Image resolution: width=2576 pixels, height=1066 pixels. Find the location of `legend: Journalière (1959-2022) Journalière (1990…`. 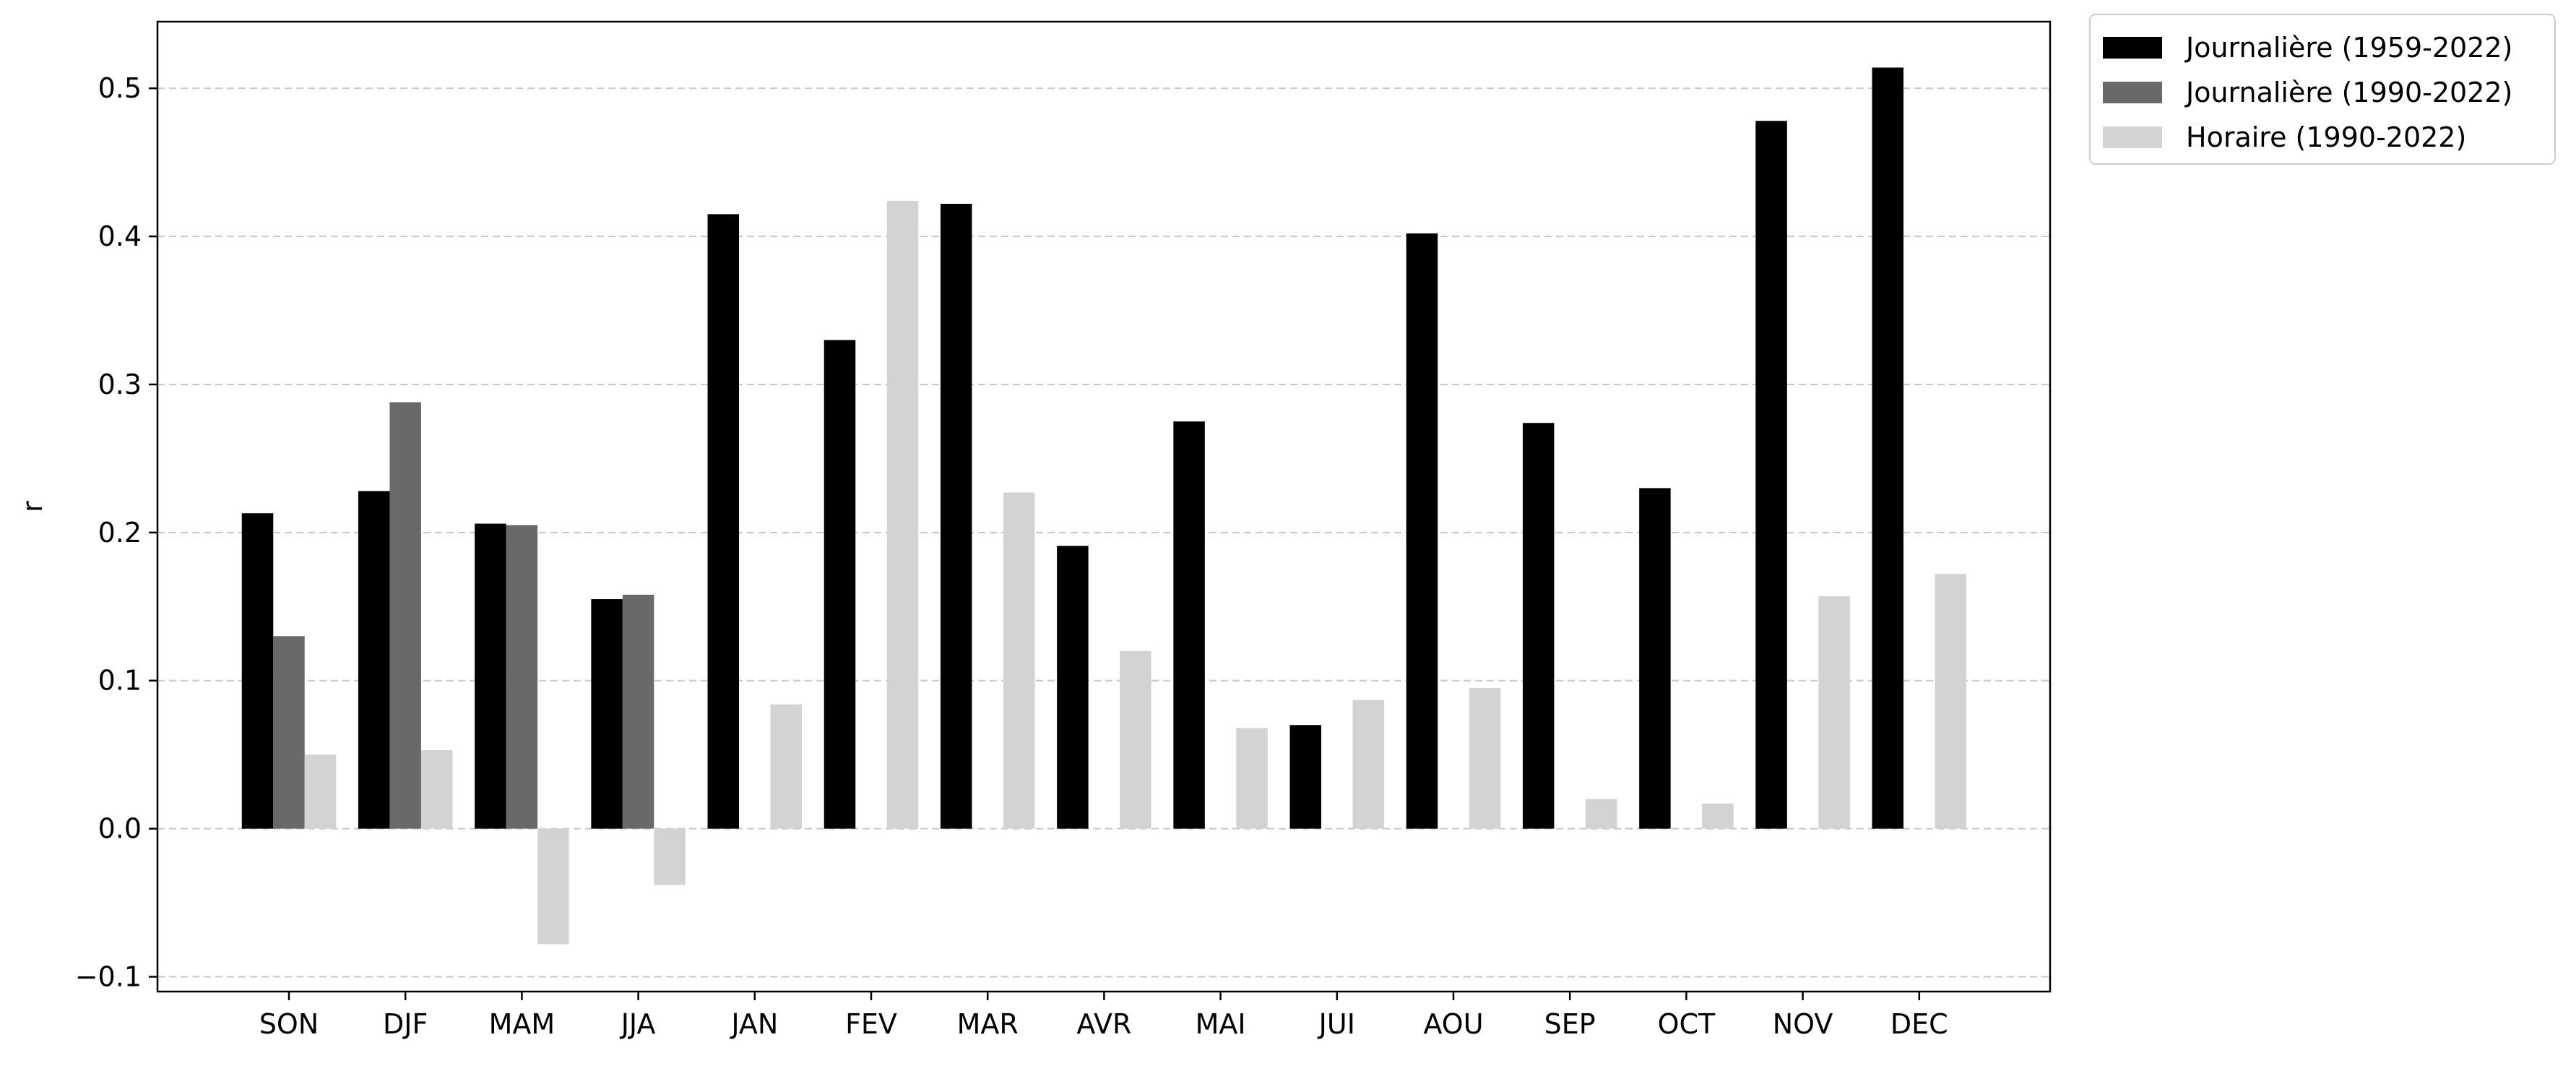

legend: Journalière (1959-2022) Journalière (1990… is located at coordinates (2322, 90).